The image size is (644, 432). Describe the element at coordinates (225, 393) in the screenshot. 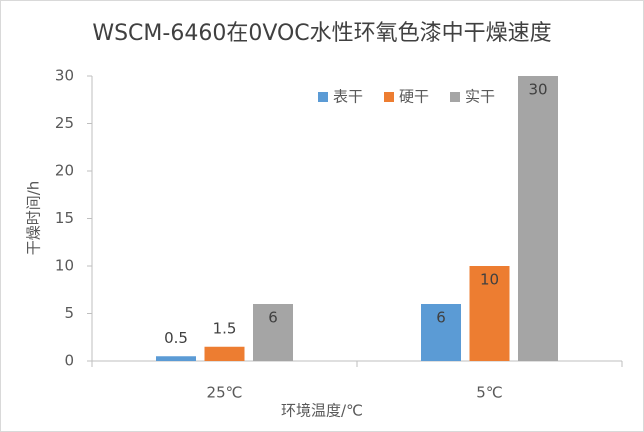

I see `x-tick-label: 25℃` at that location.